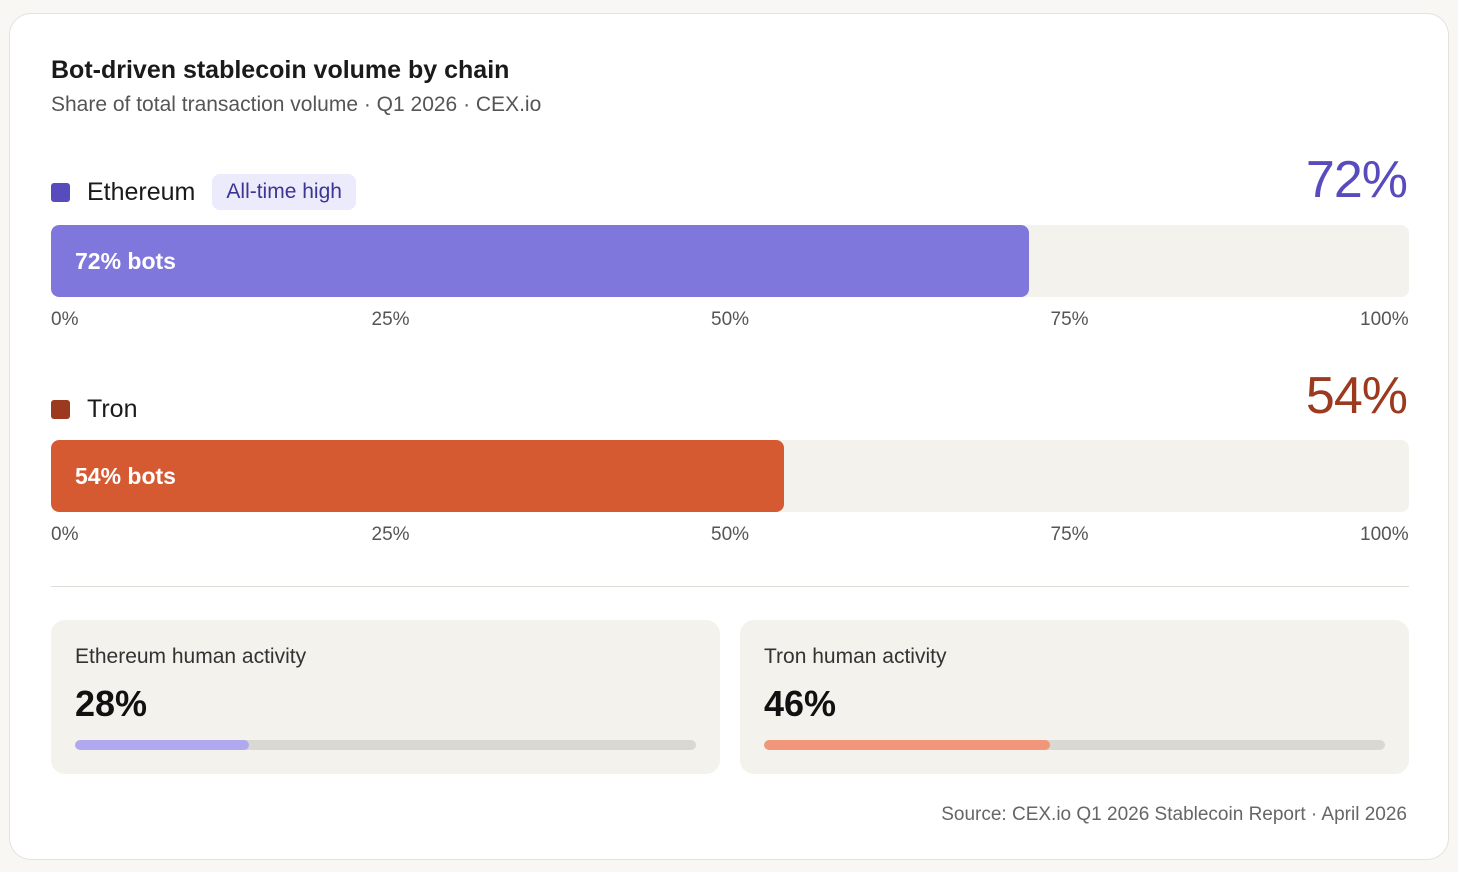 The image size is (1458, 872). I want to click on tron-bar-label: 54% bots, so click(125, 476).